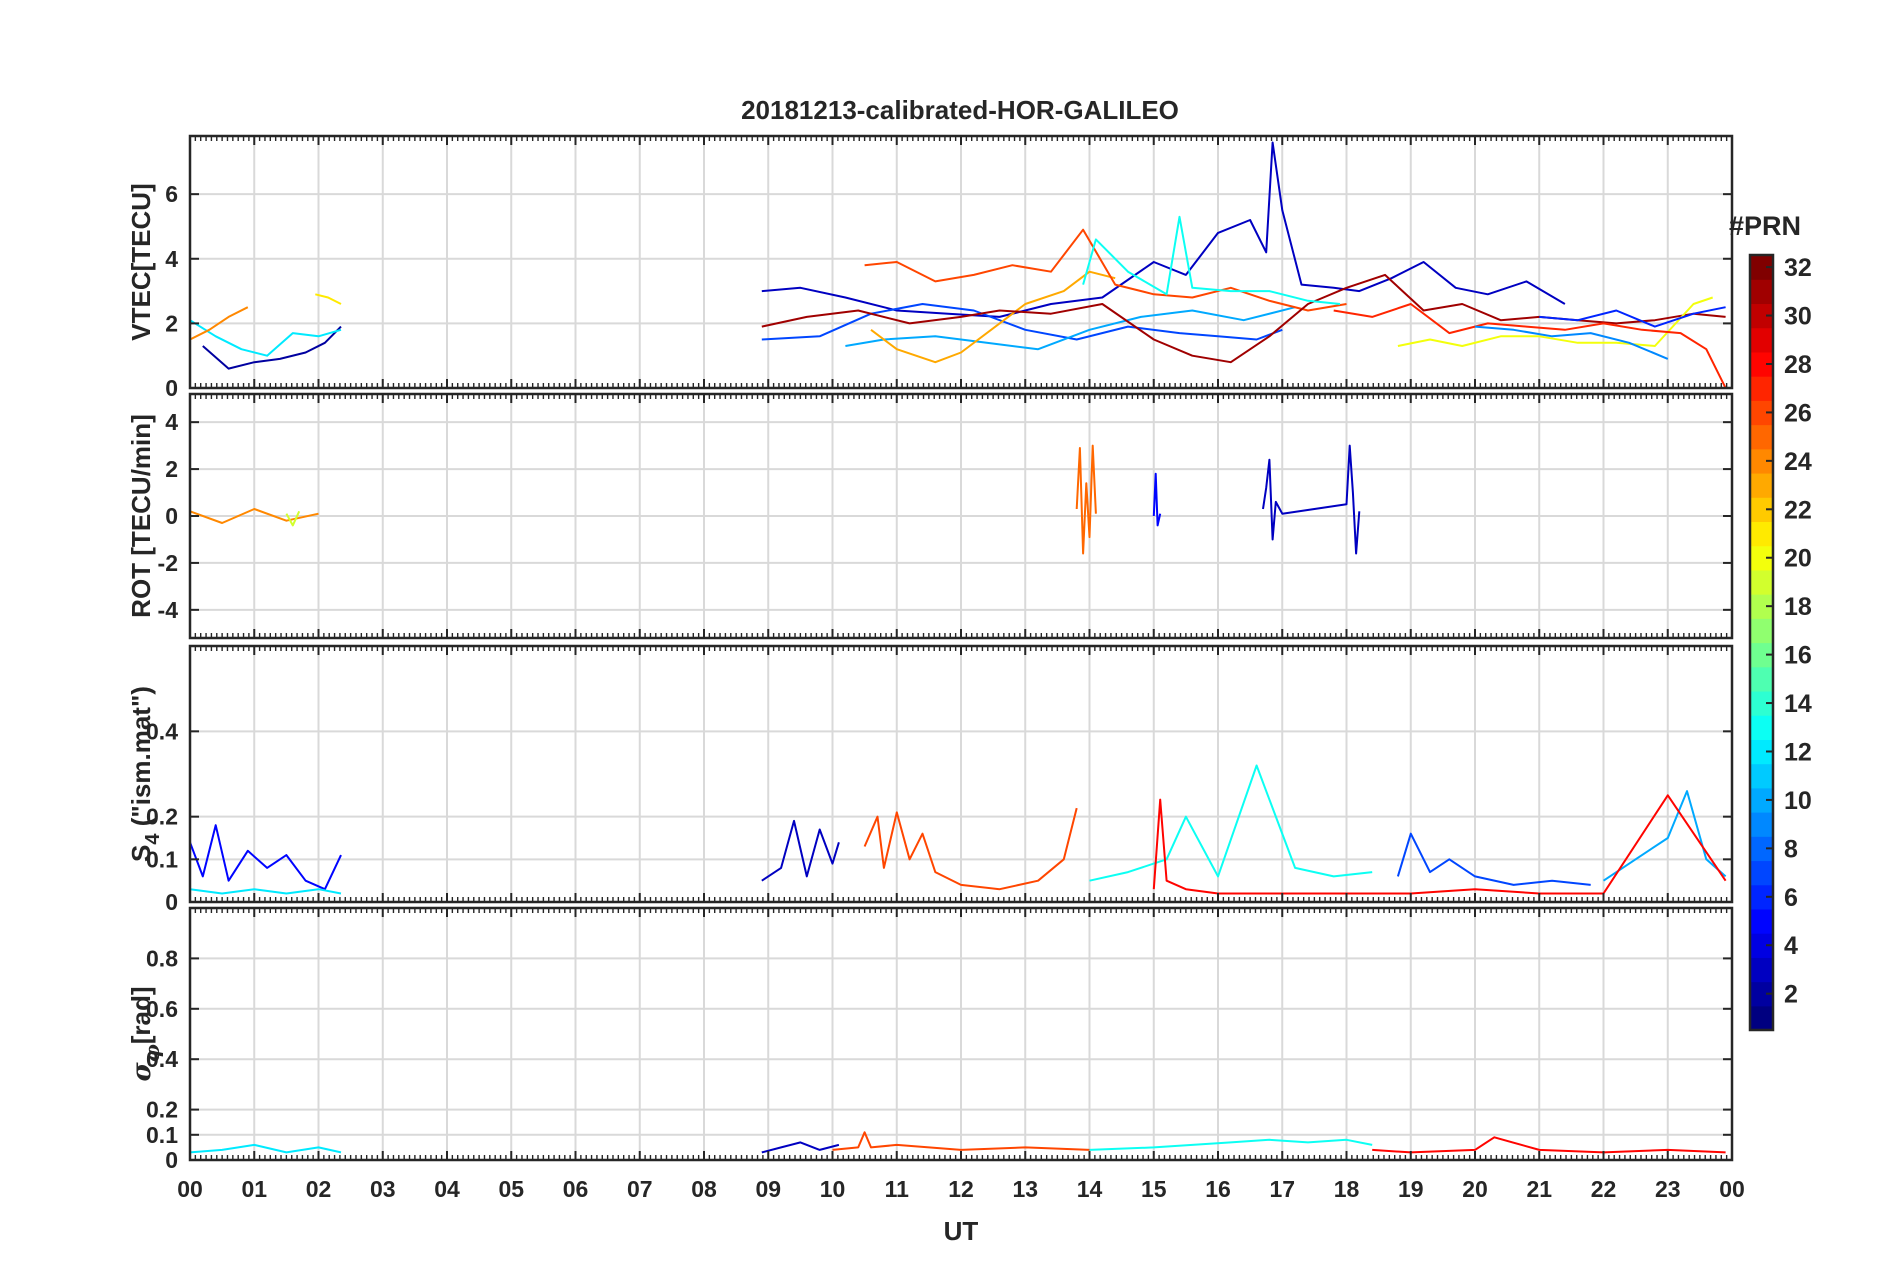 The height and width of the screenshot is (1272, 1902). I want to click on colorbar-tick-label: 22, so click(1798, 510).